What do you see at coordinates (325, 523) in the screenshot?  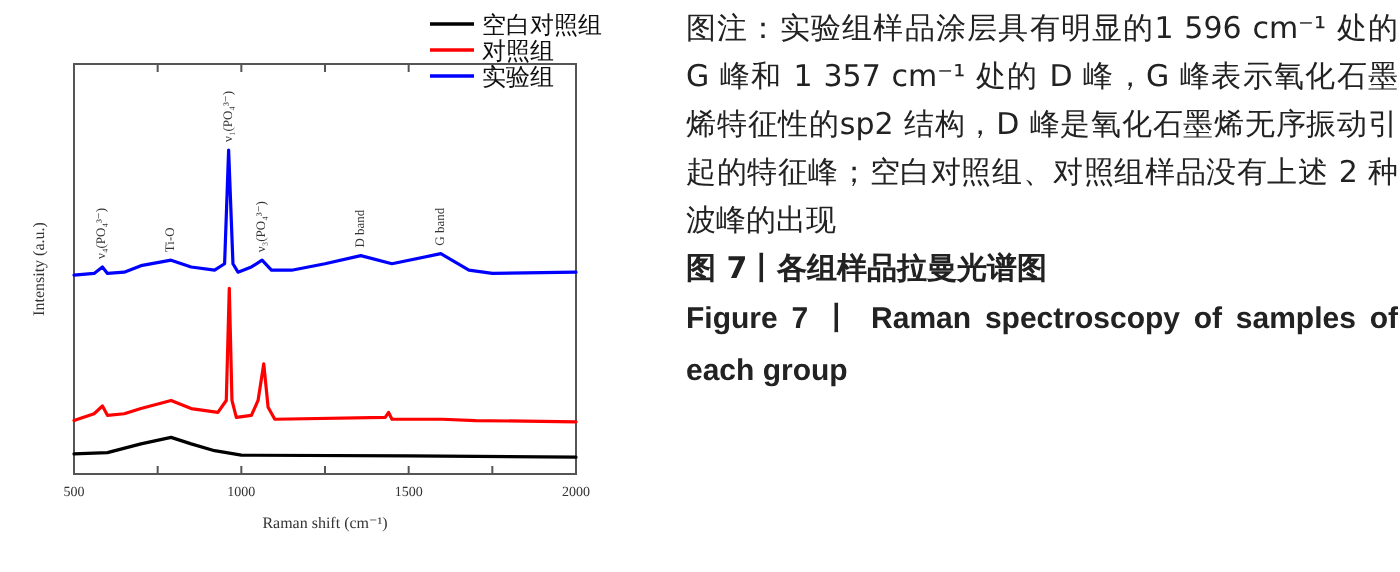 I see `x-axis-title: Raman shift (cm⁻¹)` at bounding box center [325, 523].